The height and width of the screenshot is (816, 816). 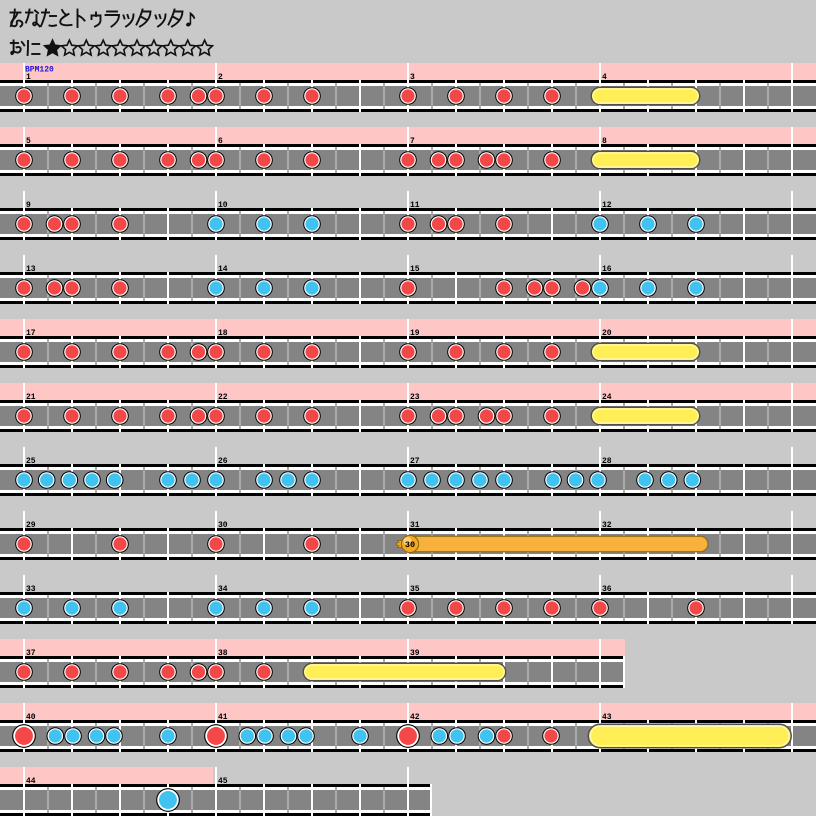 What do you see at coordinates (607, 525) in the screenshot?
I see `svg-text: 32` at bounding box center [607, 525].